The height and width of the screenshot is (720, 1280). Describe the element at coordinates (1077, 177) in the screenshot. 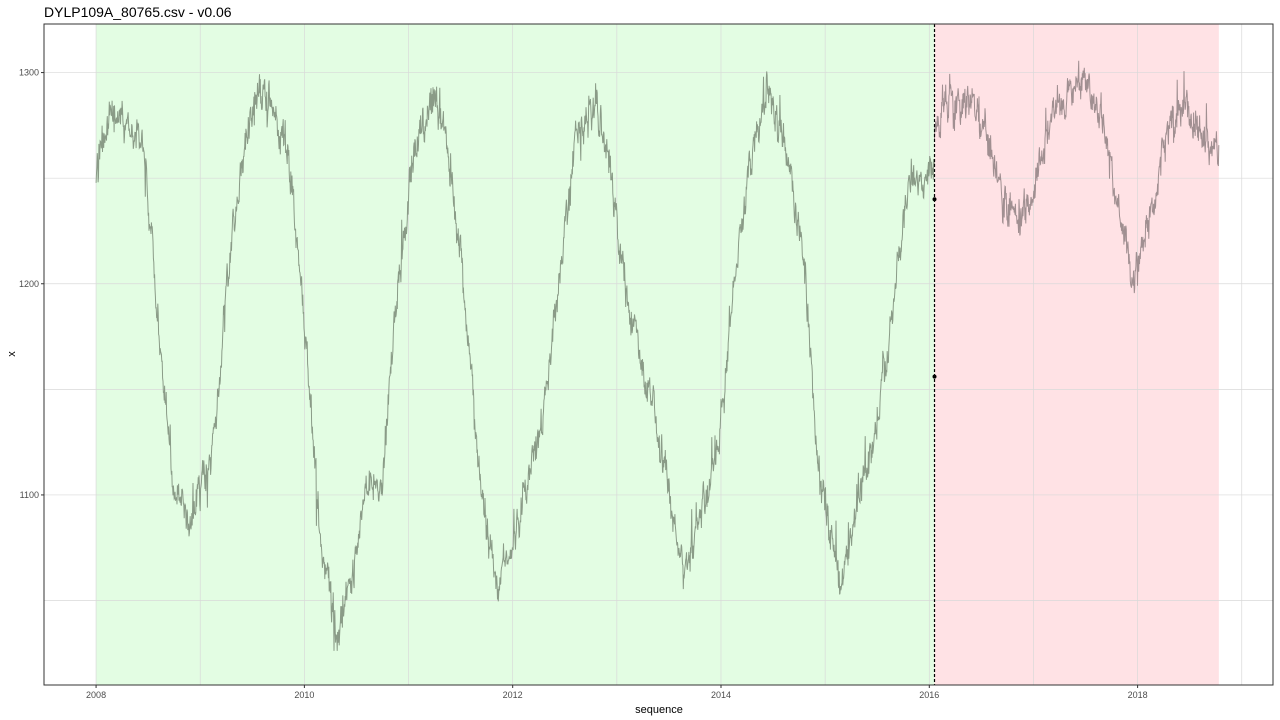

I see `test-series-line` at that location.